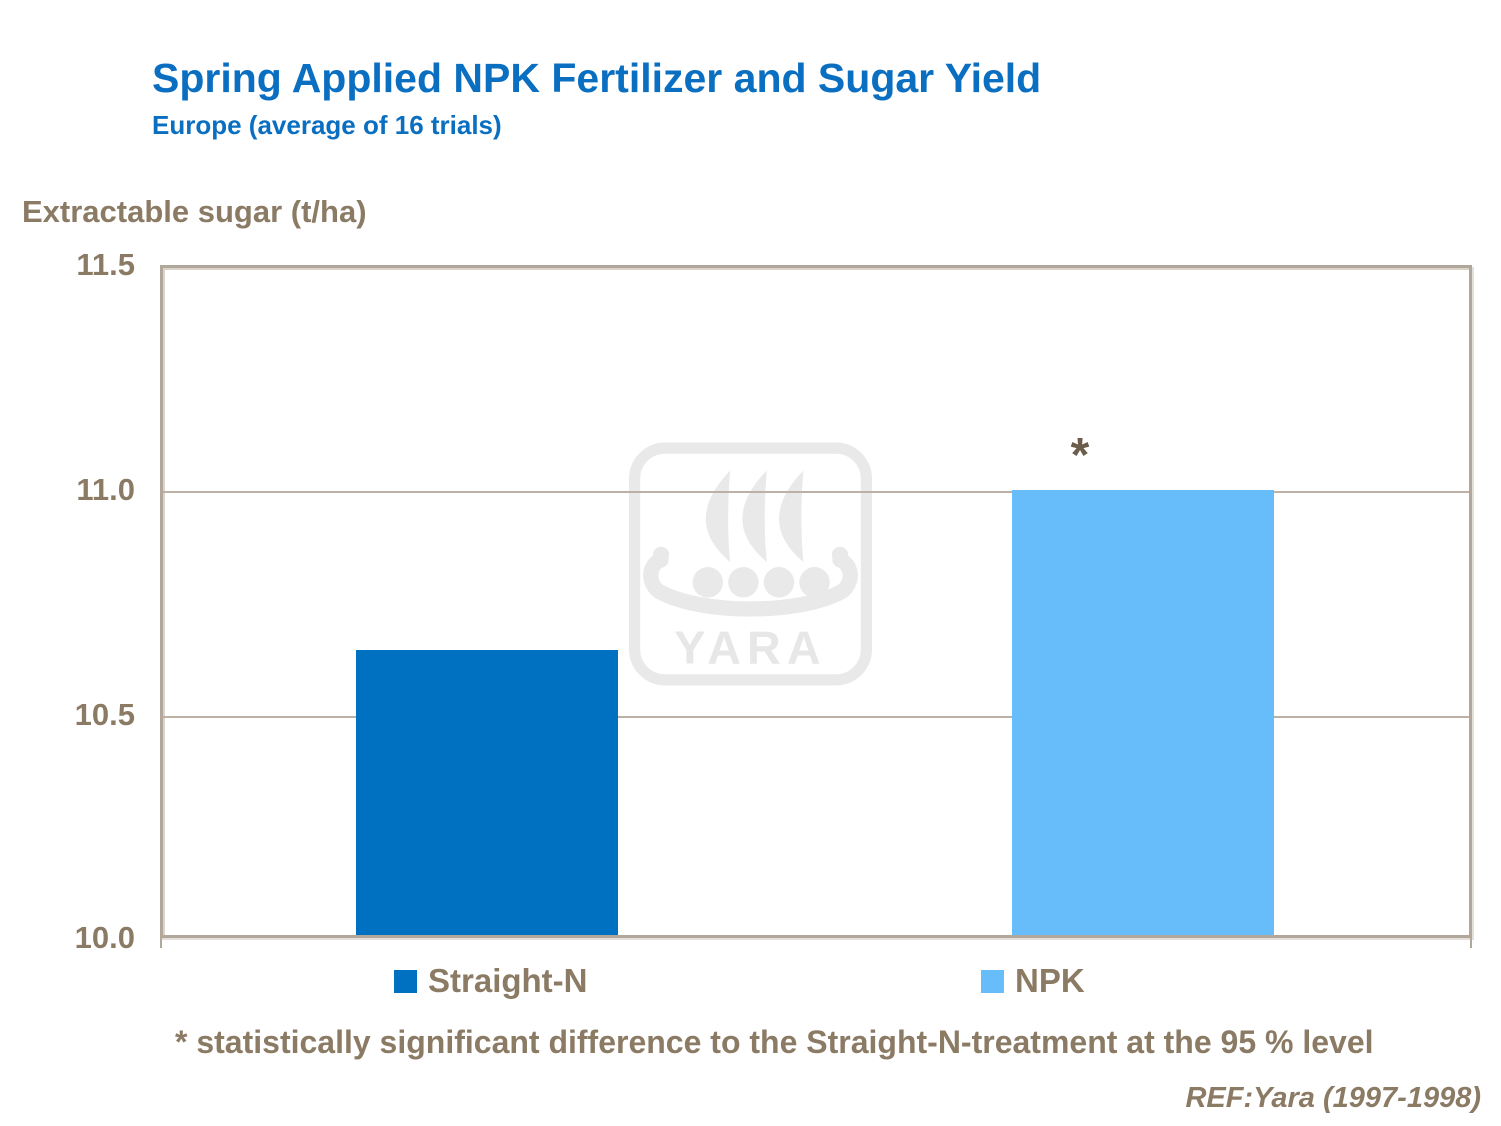  Describe the element at coordinates (1333, 1098) in the screenshot. I see `reference: REF:Yara (1997-1998)` at that location.